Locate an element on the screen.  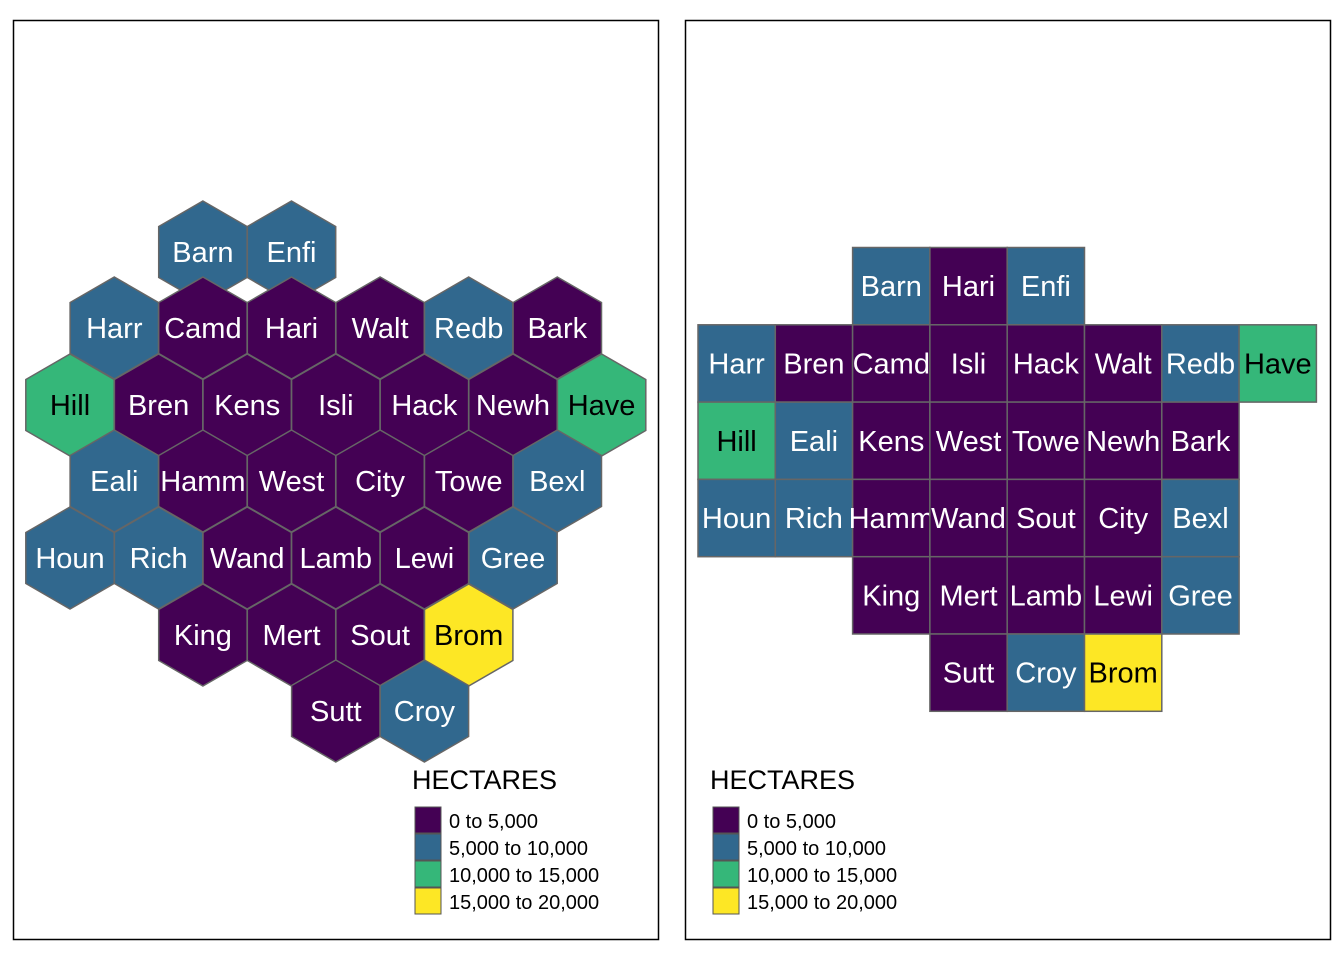
hex-cell-towe: Towe is located at coordinates (468, 481).